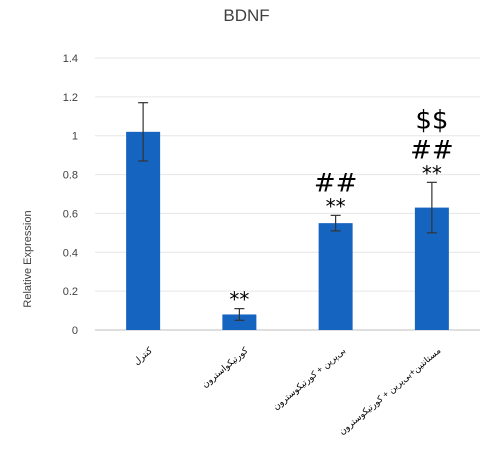 Image resolution: width=493 pixels, height=472 pixels. What do you see at coordinates (239, 300) in the screenshot?
I see `annotation-1-0: **` at bounding box center [239, 300].